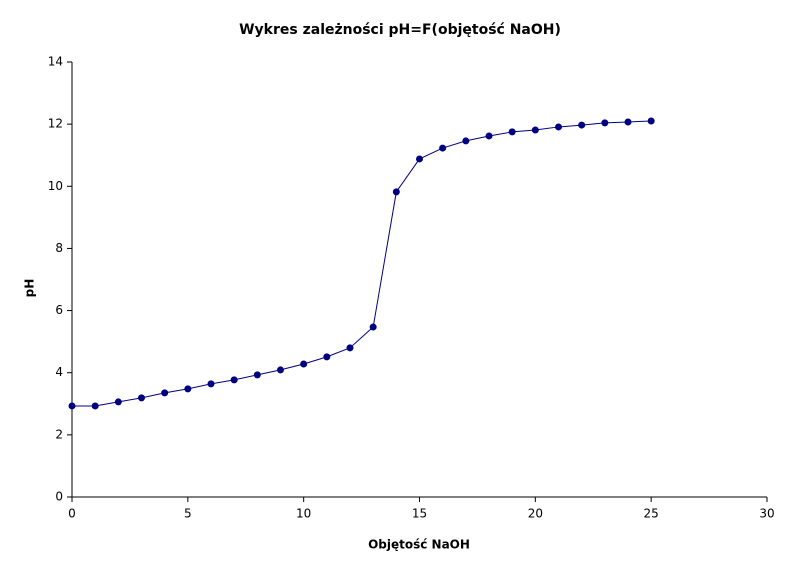  What do you see at coordinates (303, 514) in the screenshot?
I see `x-tick-label: 10` at bounding box center [303, 514].